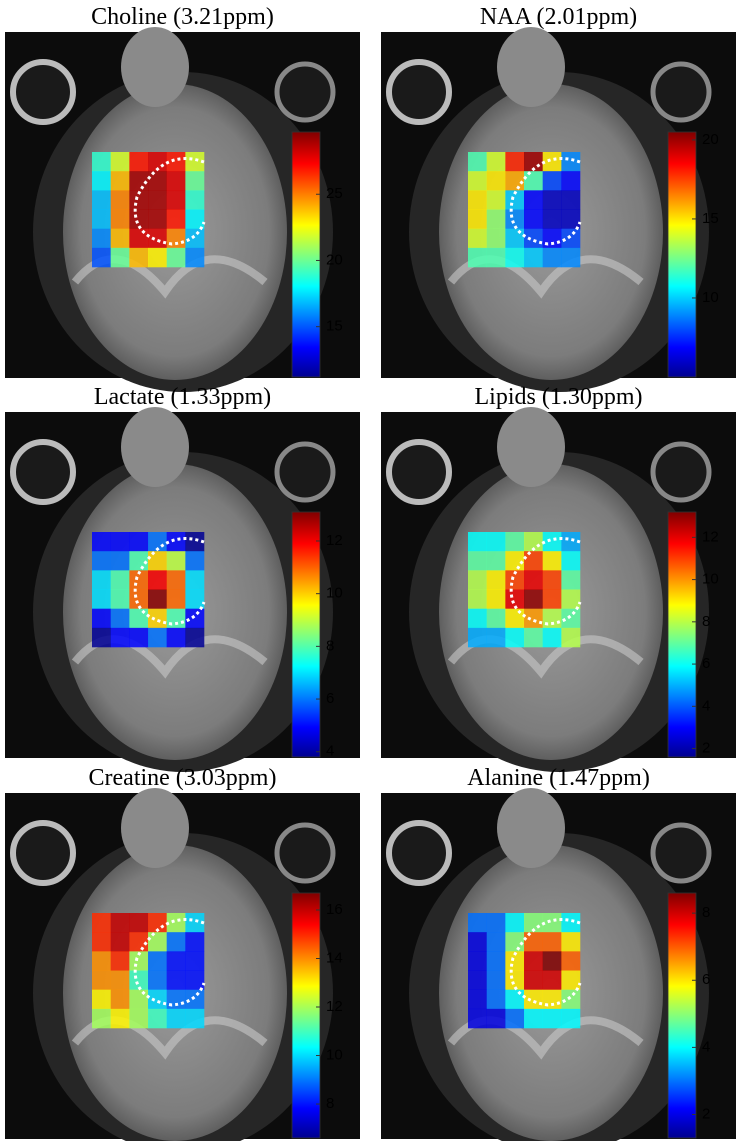 This screenshot has height=1141, width=739. Describe the element at coordinates (334, 909) in the screenshot. I see `colorbar-tick-label: 16` at that location.